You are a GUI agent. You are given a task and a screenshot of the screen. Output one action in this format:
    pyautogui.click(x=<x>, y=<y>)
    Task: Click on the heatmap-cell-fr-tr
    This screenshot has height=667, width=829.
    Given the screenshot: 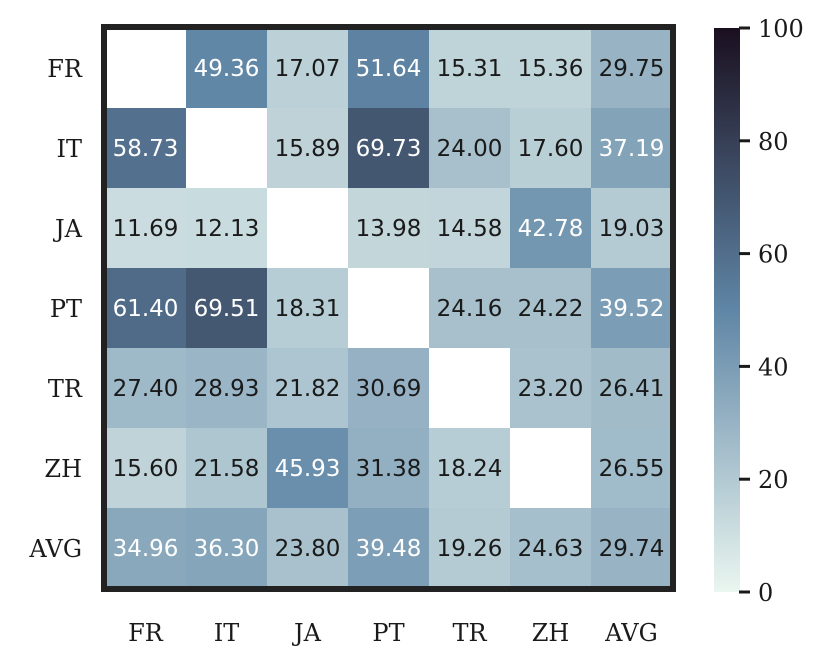 What is the action you would take?
    pyautogui.click(x=470, y=68)
    